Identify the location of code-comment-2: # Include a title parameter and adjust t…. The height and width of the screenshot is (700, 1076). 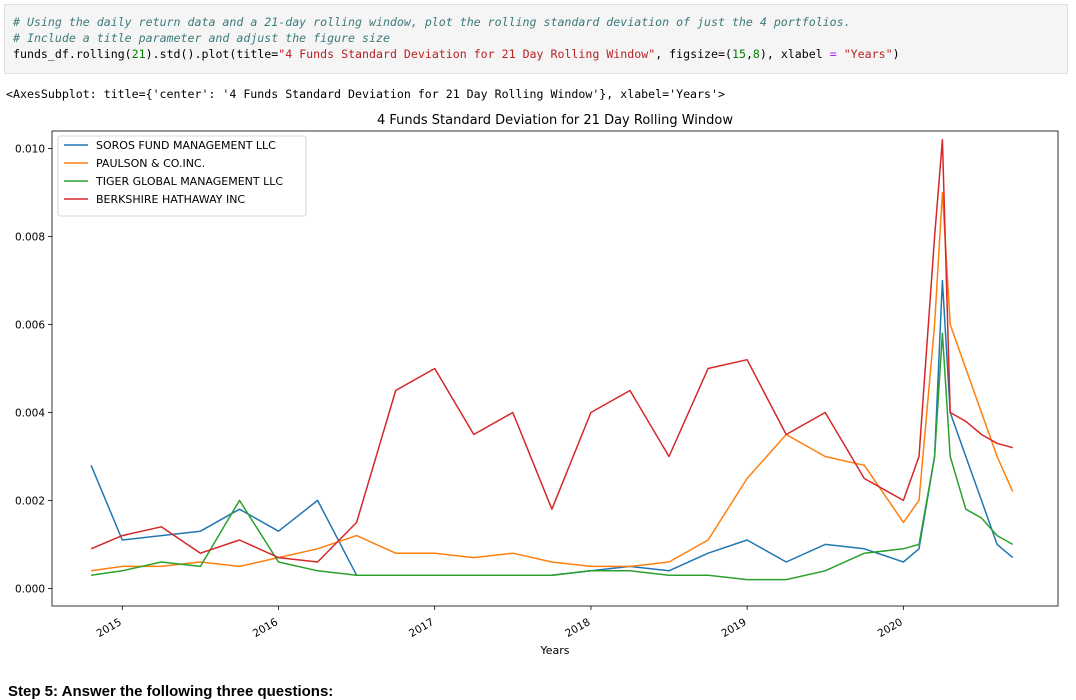
(201, 38).